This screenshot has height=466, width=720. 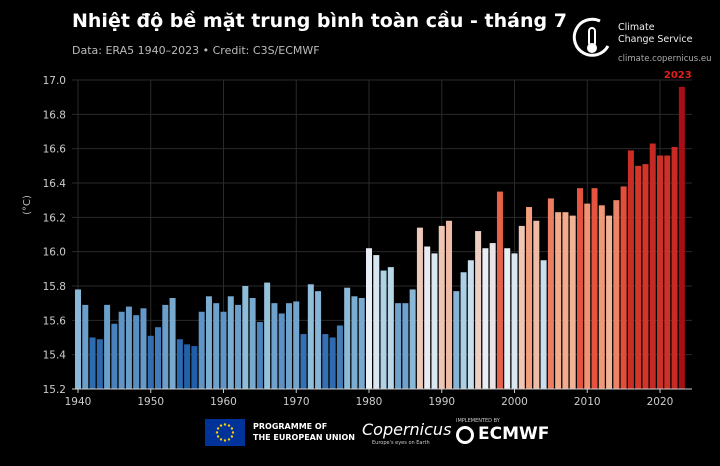 I want to click on bar-2022, so click(x=674, y=267).